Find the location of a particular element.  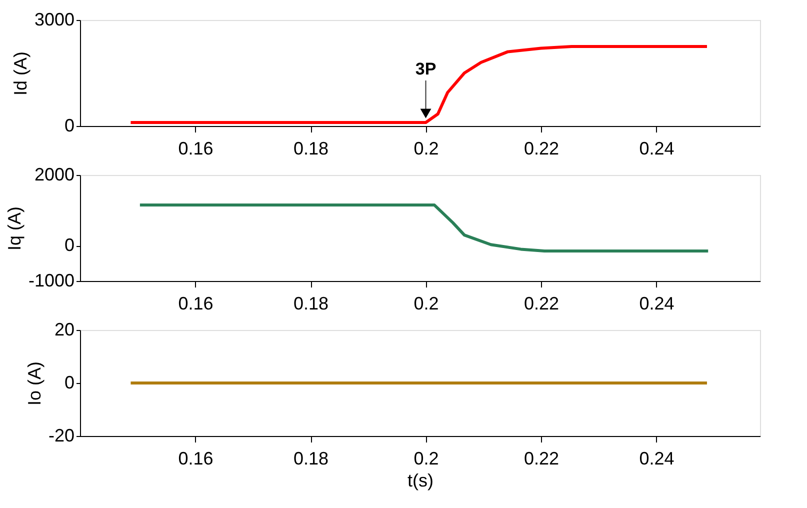

y-tick-label: 3000 is located at coordinates (54, 20).